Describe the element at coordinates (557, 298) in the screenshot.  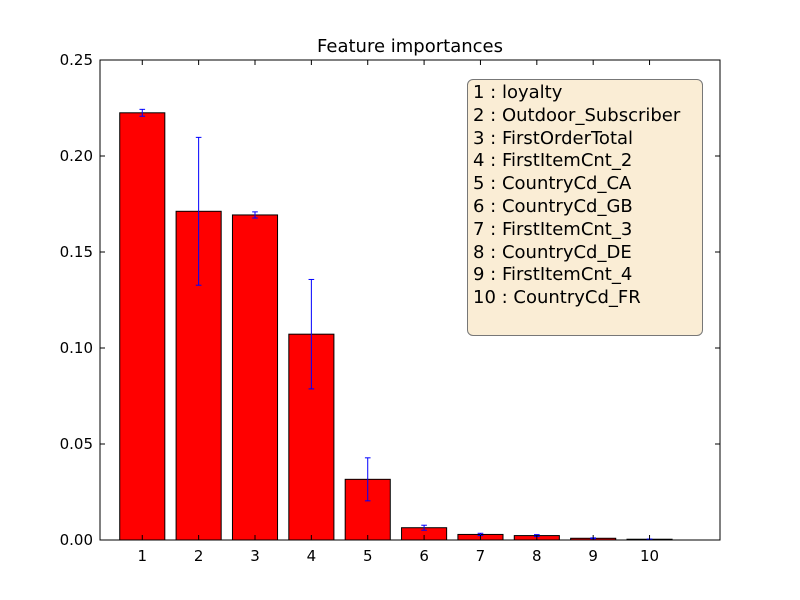
I see `legend-entry-10: 10 : CountryCd_FR` at that location.